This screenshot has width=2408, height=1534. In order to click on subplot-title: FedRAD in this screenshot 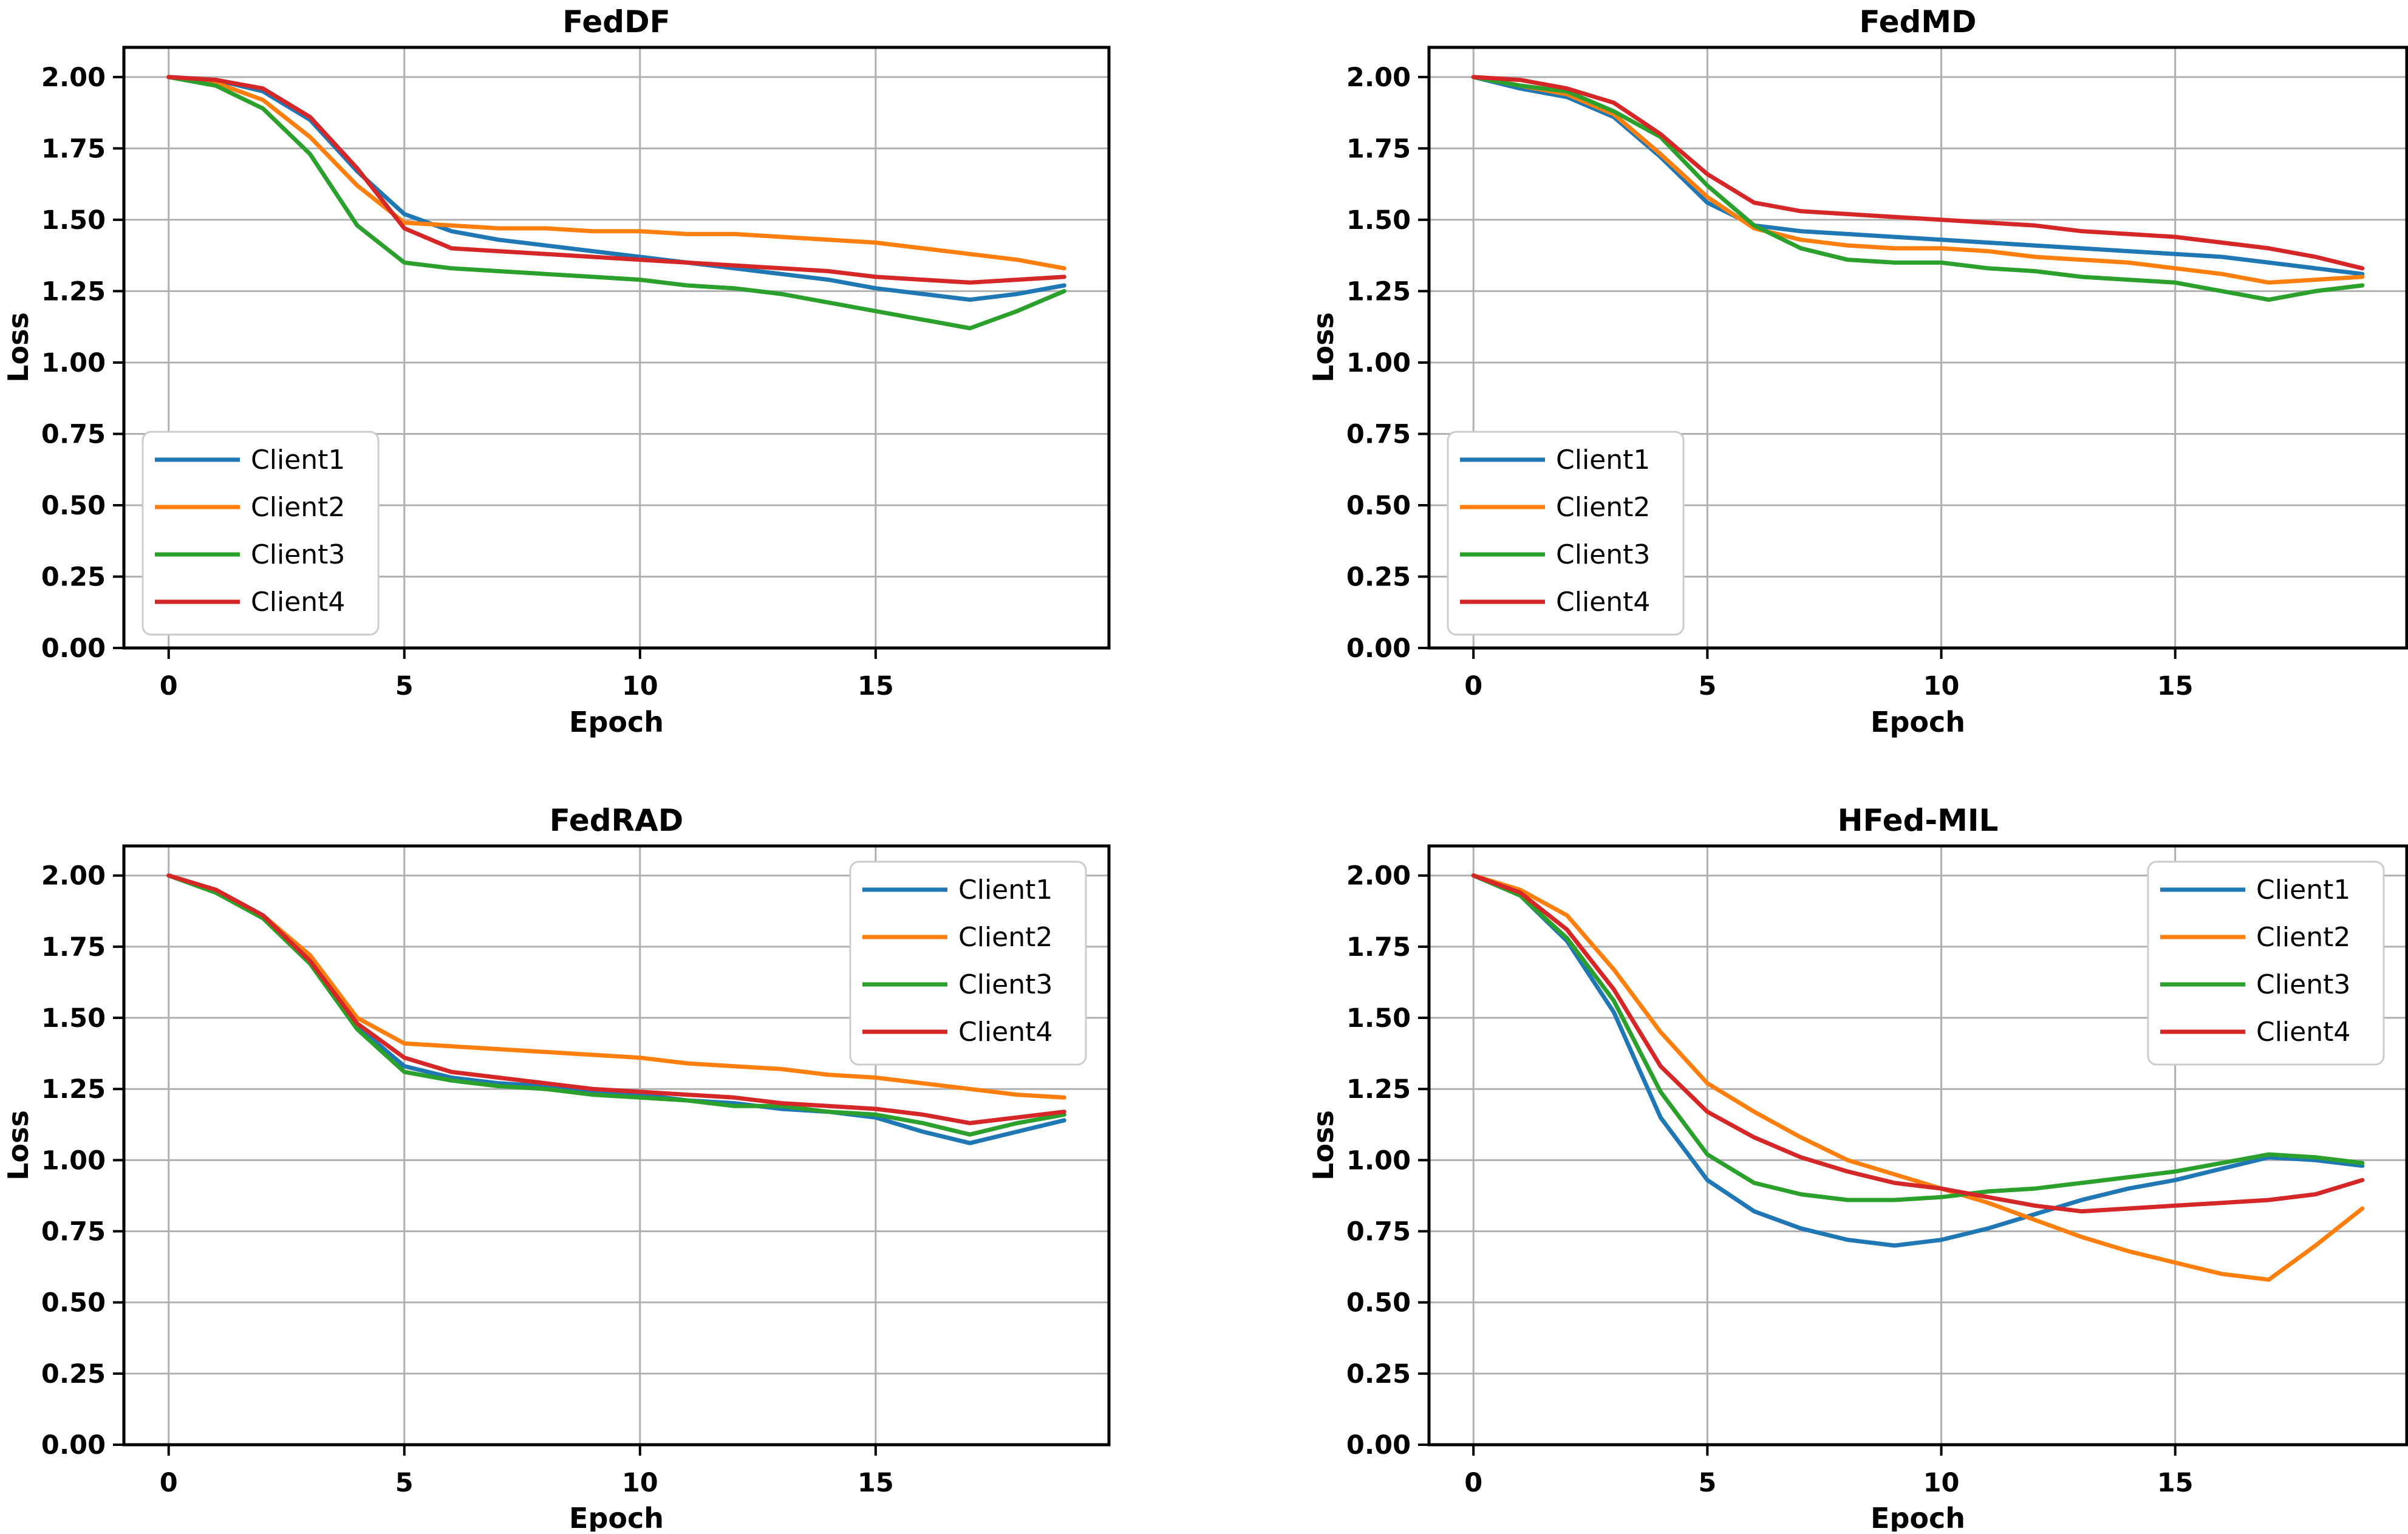, I will do `click(617, 820)`.